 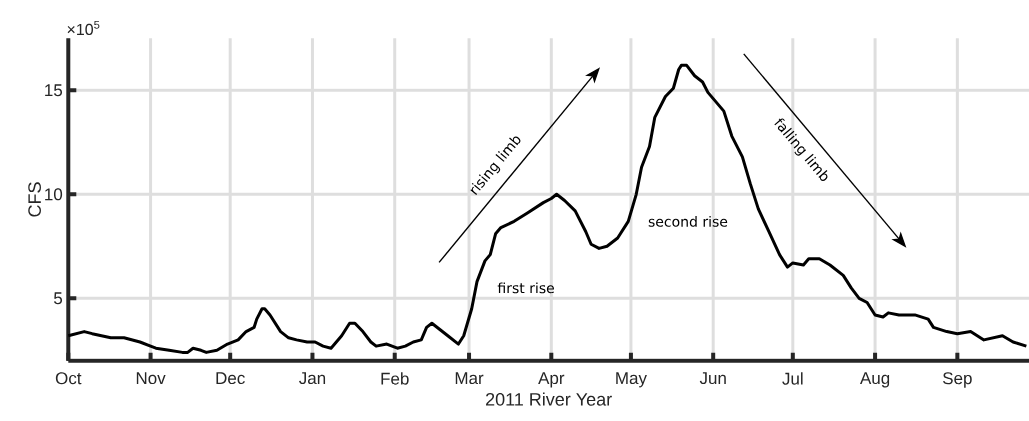 What do you see at coordinates (712, 378) in the screenshot?
I see `x-tick-label: Jun` at bounding box center [712, 378].